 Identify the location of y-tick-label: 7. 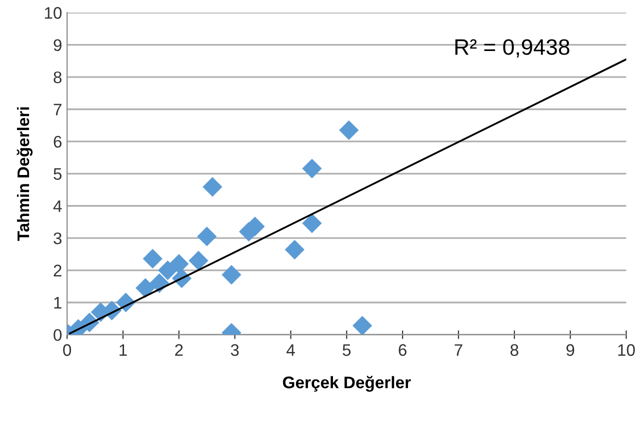
(58, 110).